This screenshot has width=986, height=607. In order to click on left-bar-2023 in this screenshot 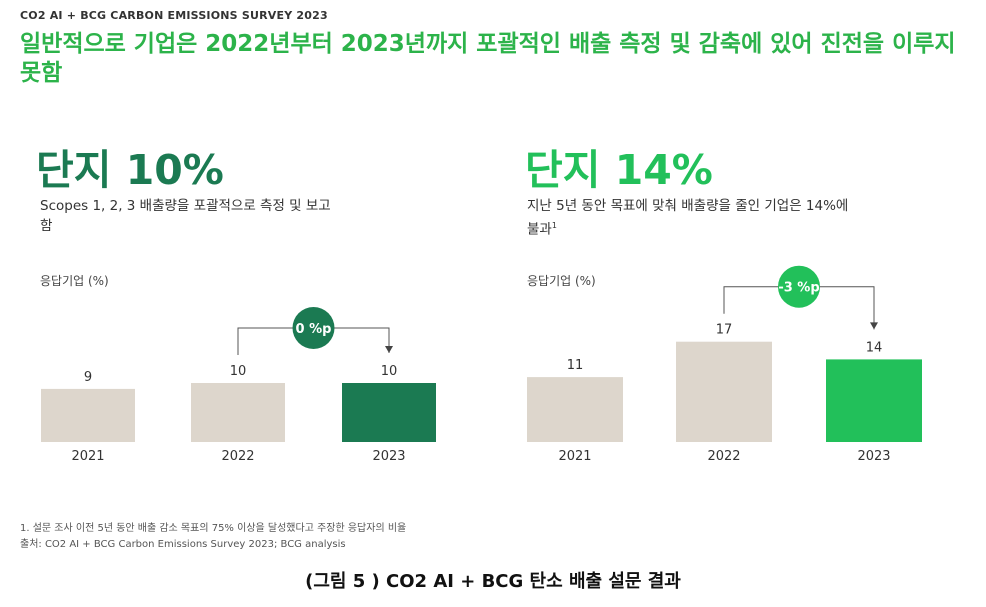, I will do `click(389, 412)`.